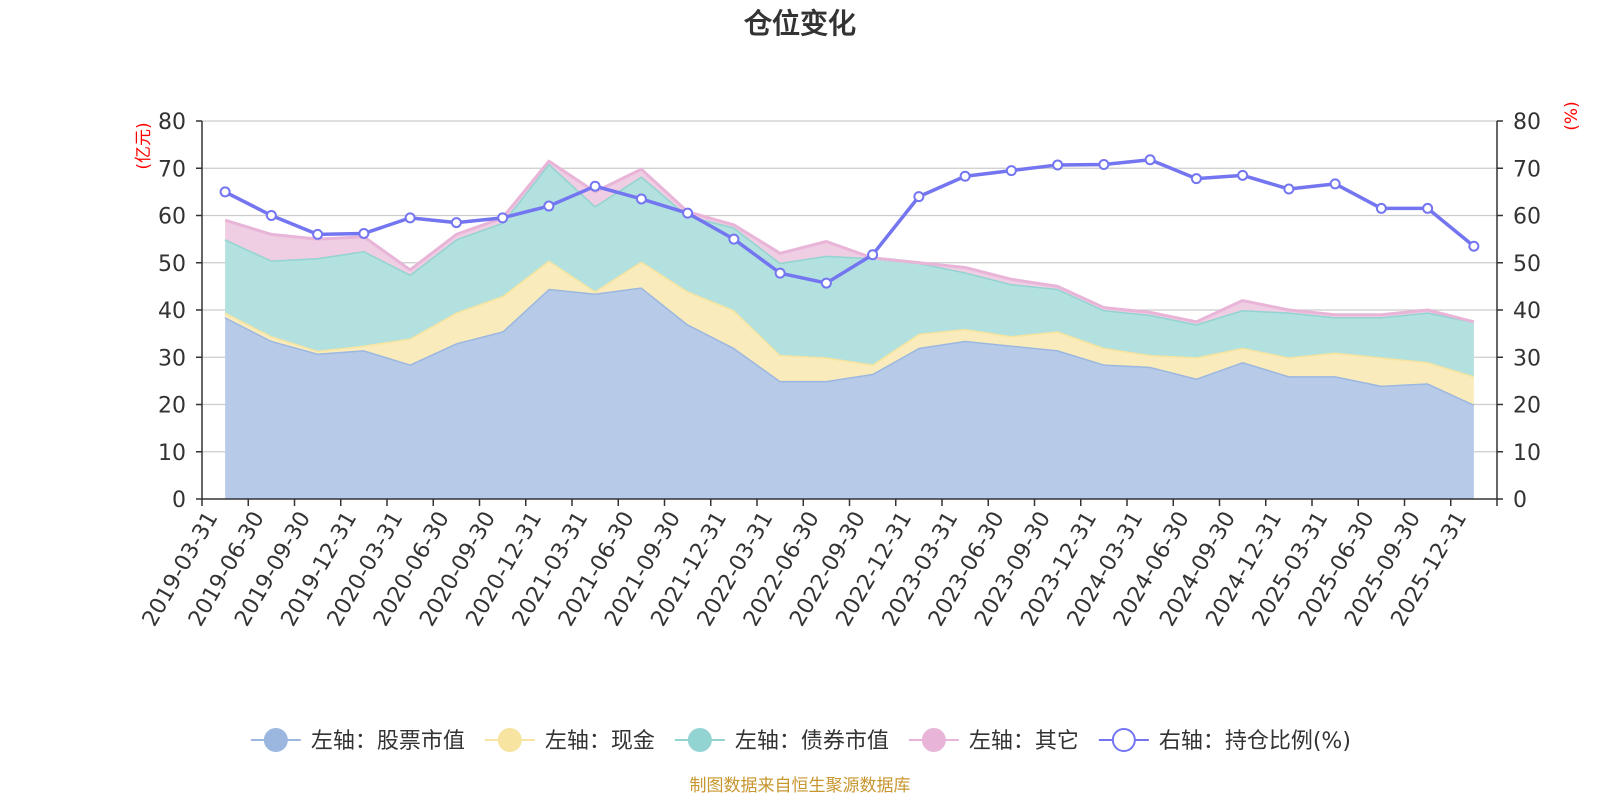 Image resolution: width=1600 pixels, height=804 pixels. I want to click on right-axis-tick-label: 70, so click(1527, 169).